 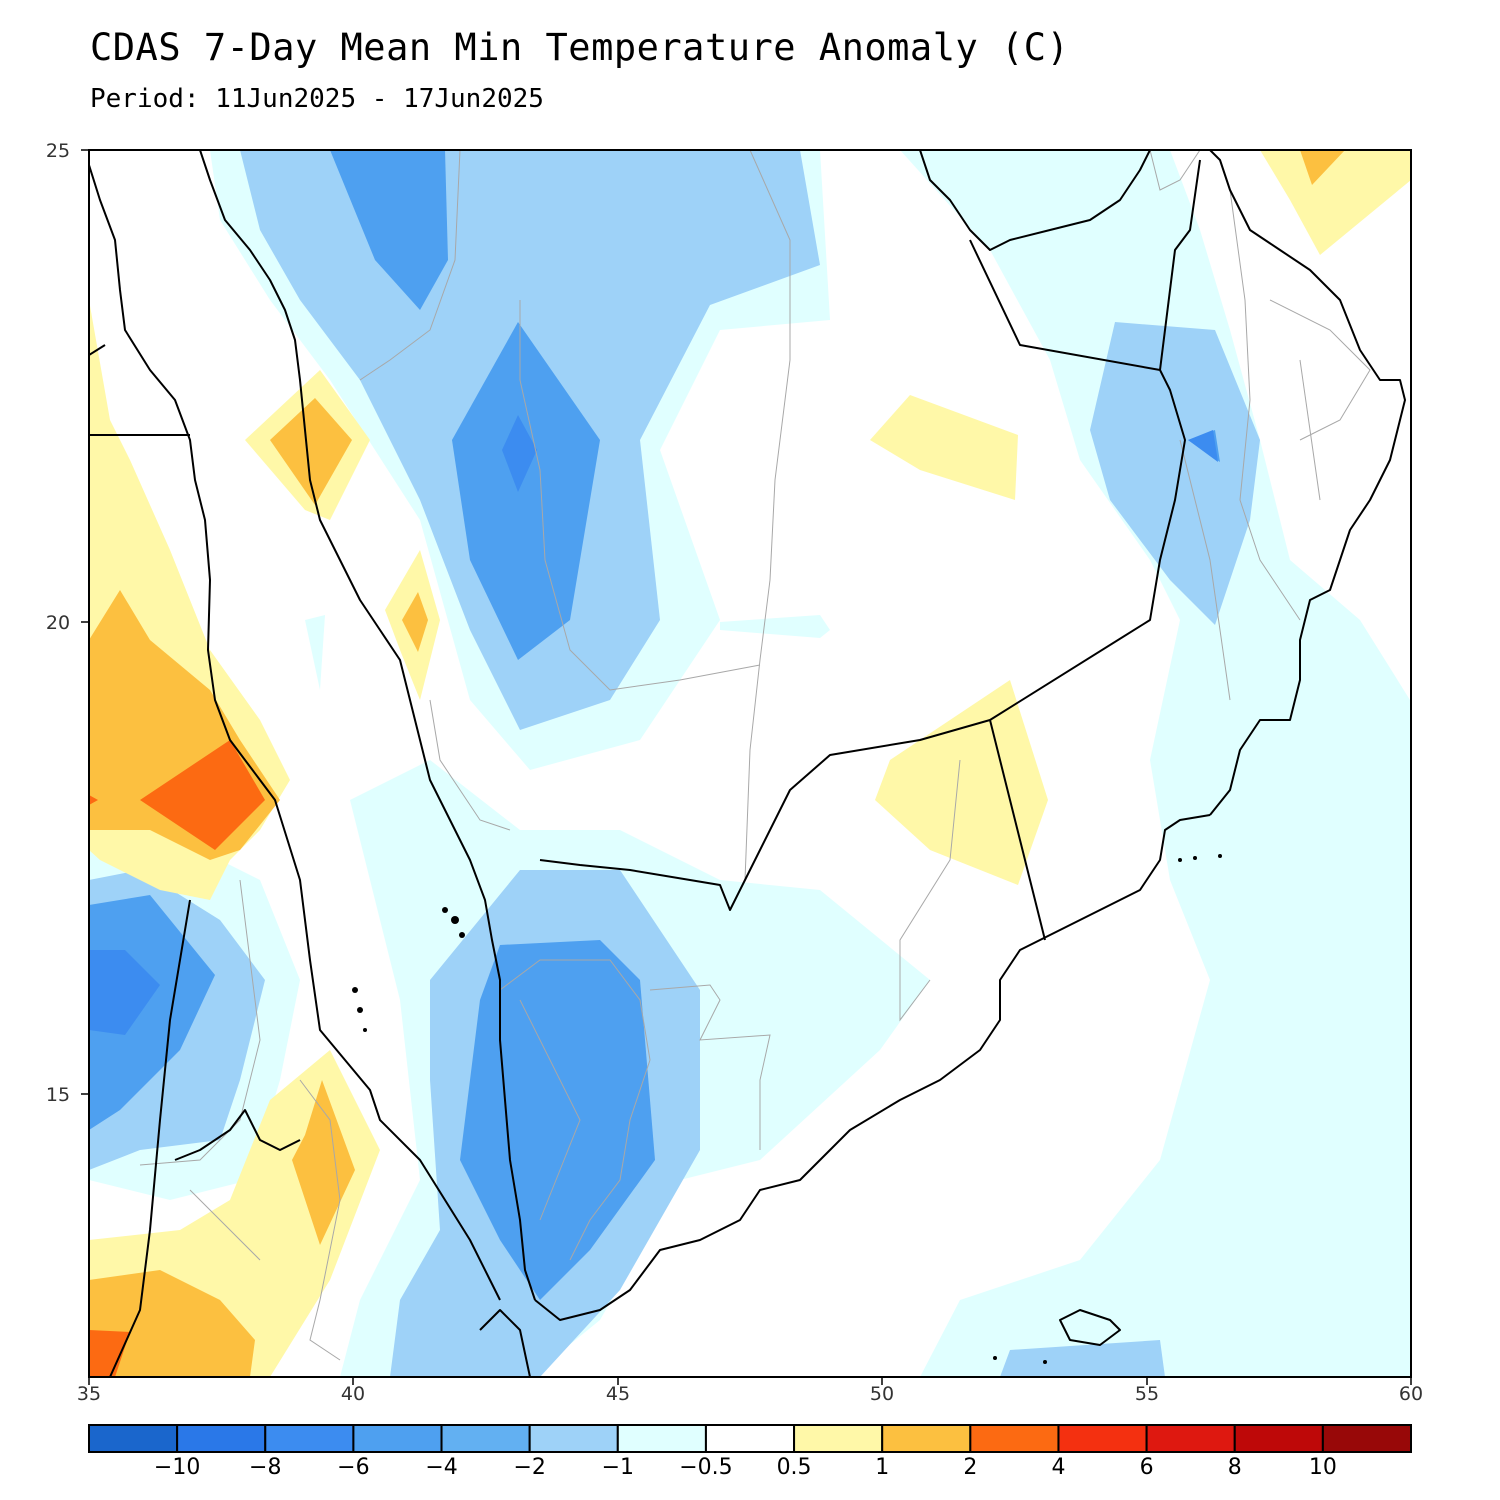 I want to click on x-tick-label: 45, so click(x=618, y=1394).